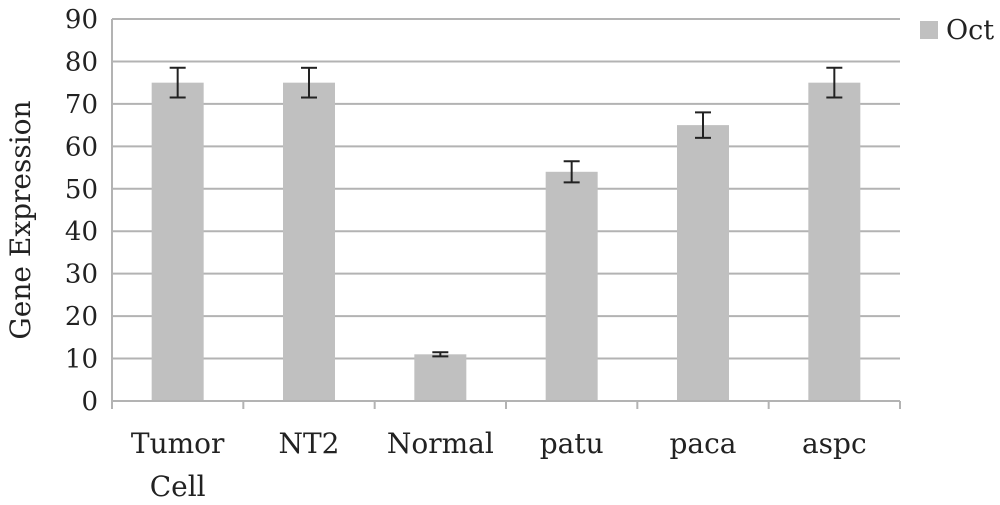 The image size is (1000, 505). What do you see at coordinates (178, 465) in the screenshot?
I see `x-category-label: Tumor Cell` at bounding box center [178, 465].